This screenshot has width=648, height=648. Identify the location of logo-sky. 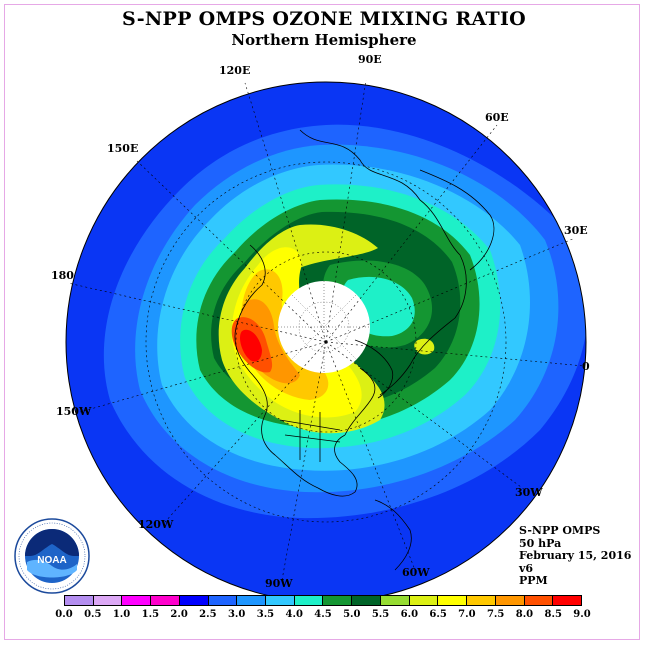
(52, 542).